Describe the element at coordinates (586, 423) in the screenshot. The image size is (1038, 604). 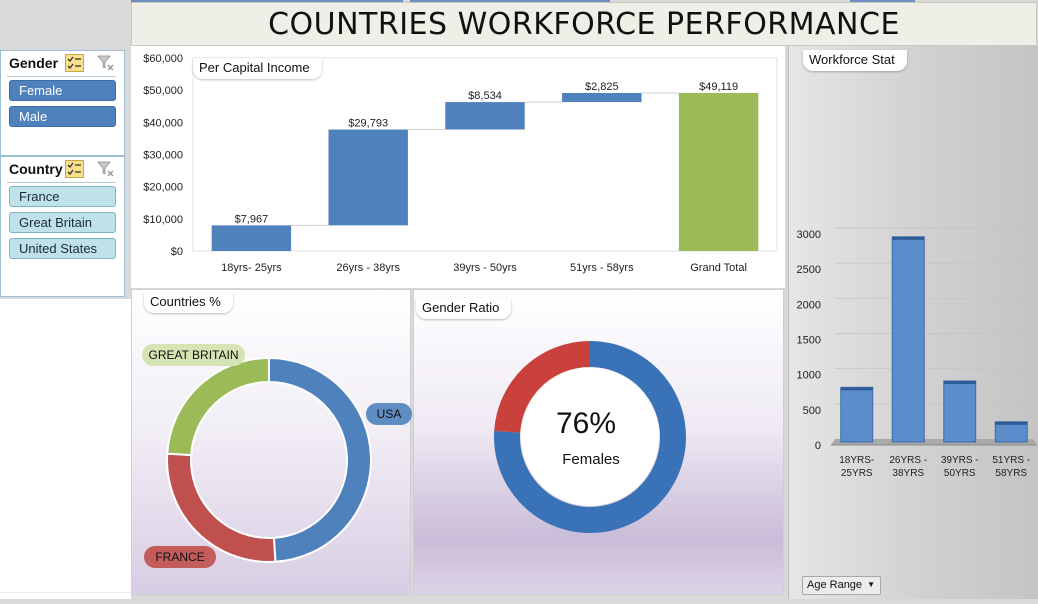
I see `center-value: 76%` at that location.